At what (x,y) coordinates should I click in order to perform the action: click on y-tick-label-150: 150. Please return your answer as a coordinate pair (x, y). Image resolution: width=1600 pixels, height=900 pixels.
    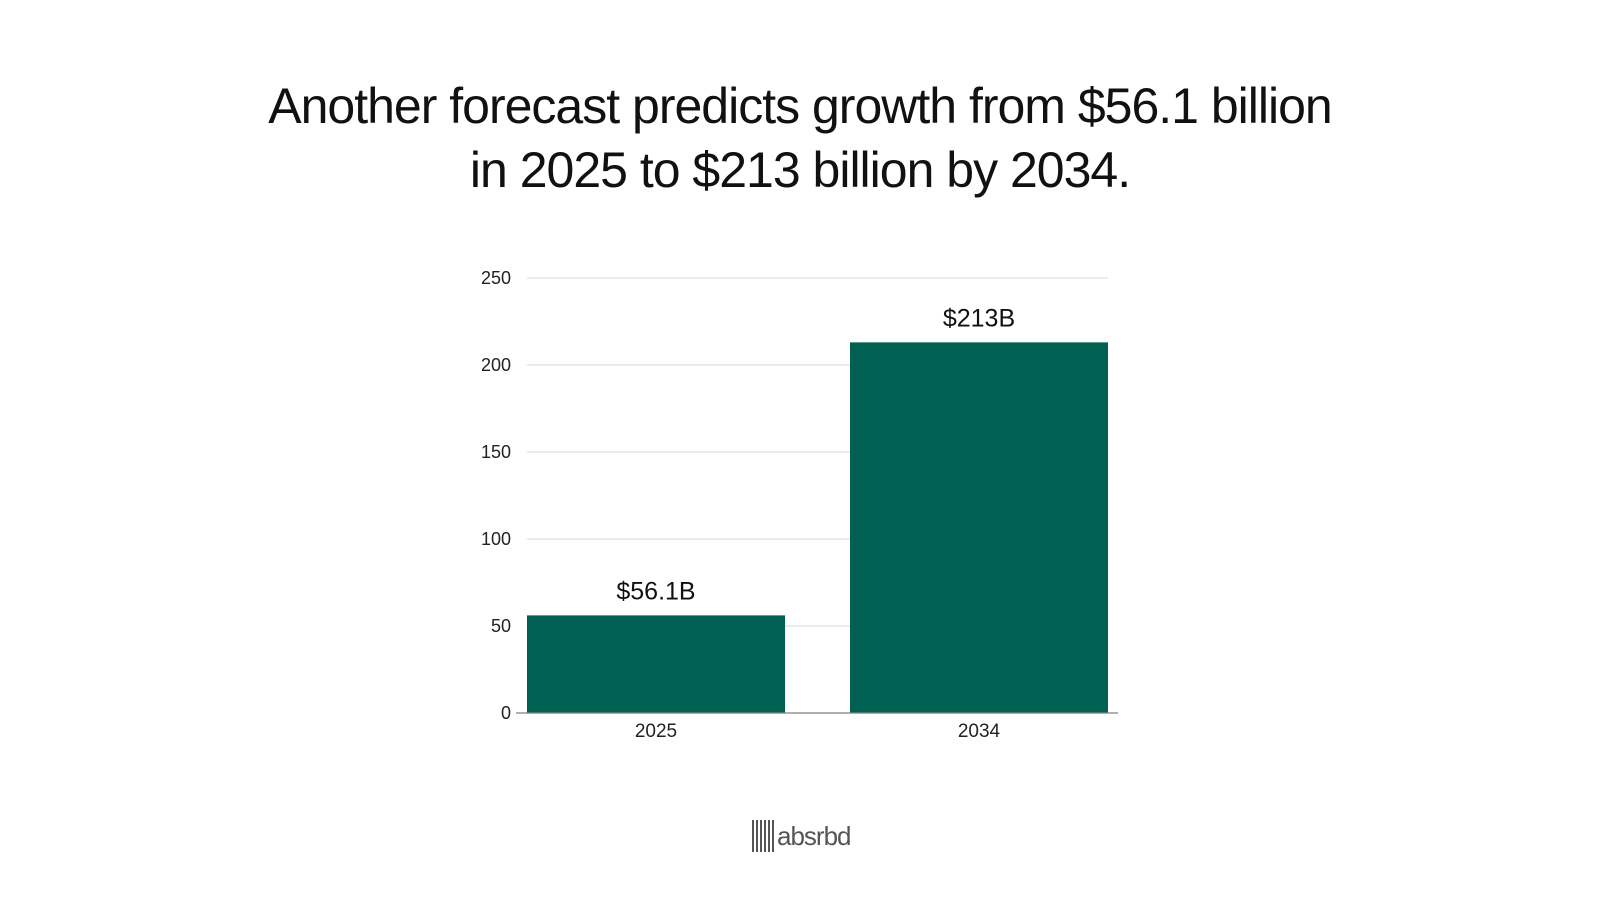
    Looking at the image, I should click on (496, 452).